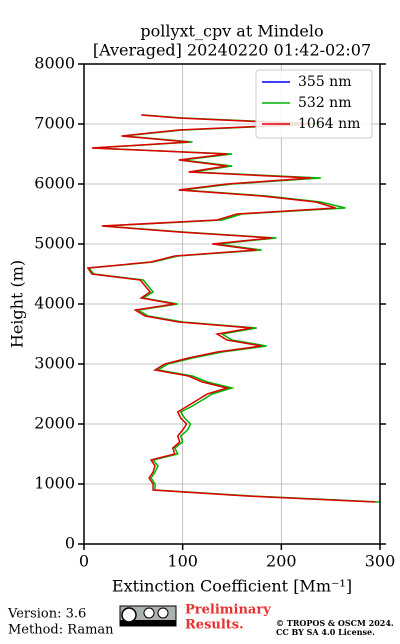  I want to click on y-tick-label: 3000, so click(54, 363).